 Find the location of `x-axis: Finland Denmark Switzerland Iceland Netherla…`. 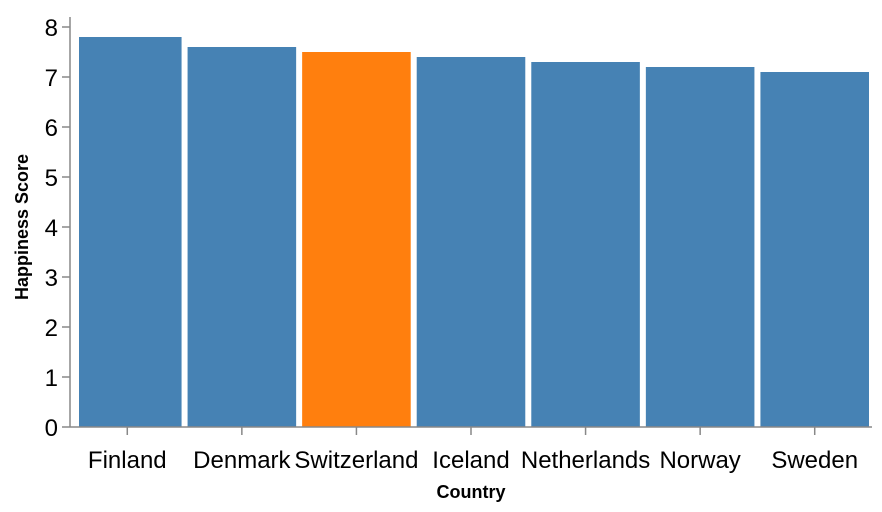

x-axis: Finland Denmark Switzerland Iceland Netherla… is located at coordinates (471, 450).